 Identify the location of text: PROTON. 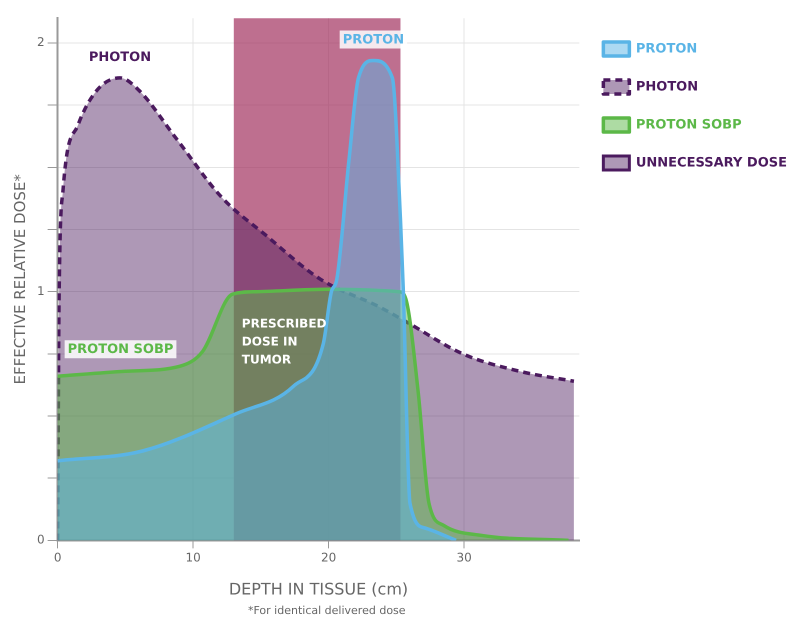
(373, 40).